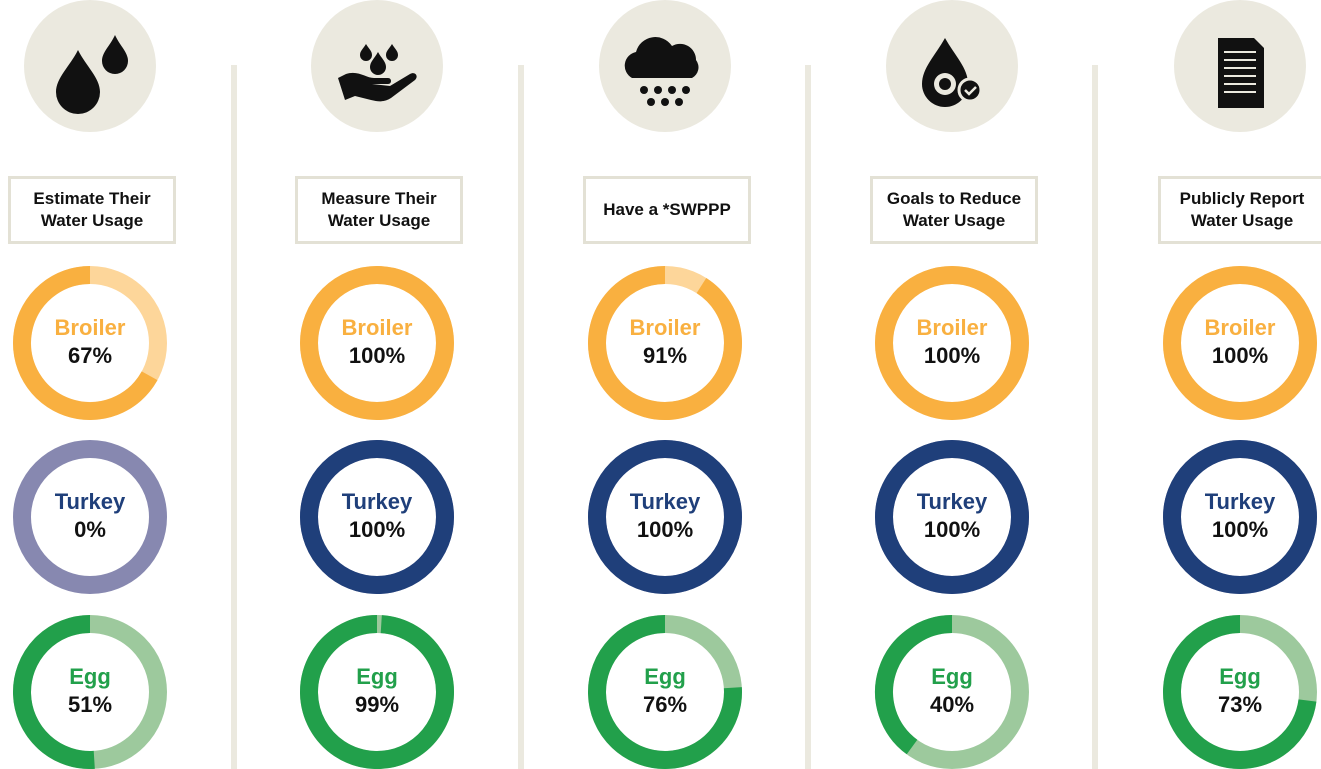  I want to click on column-label: Goals to Reduce Water Usage, so click(954, 210).